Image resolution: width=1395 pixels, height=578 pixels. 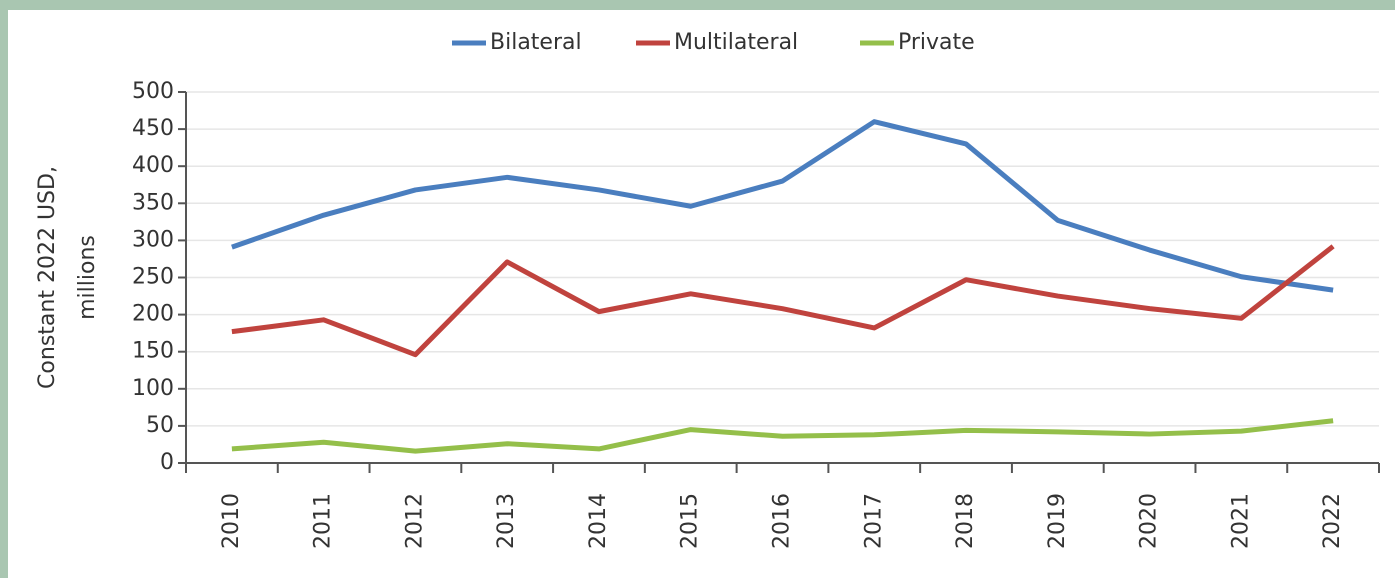 I want to click on y-tick-label: 250, so click(x=153, y=277).